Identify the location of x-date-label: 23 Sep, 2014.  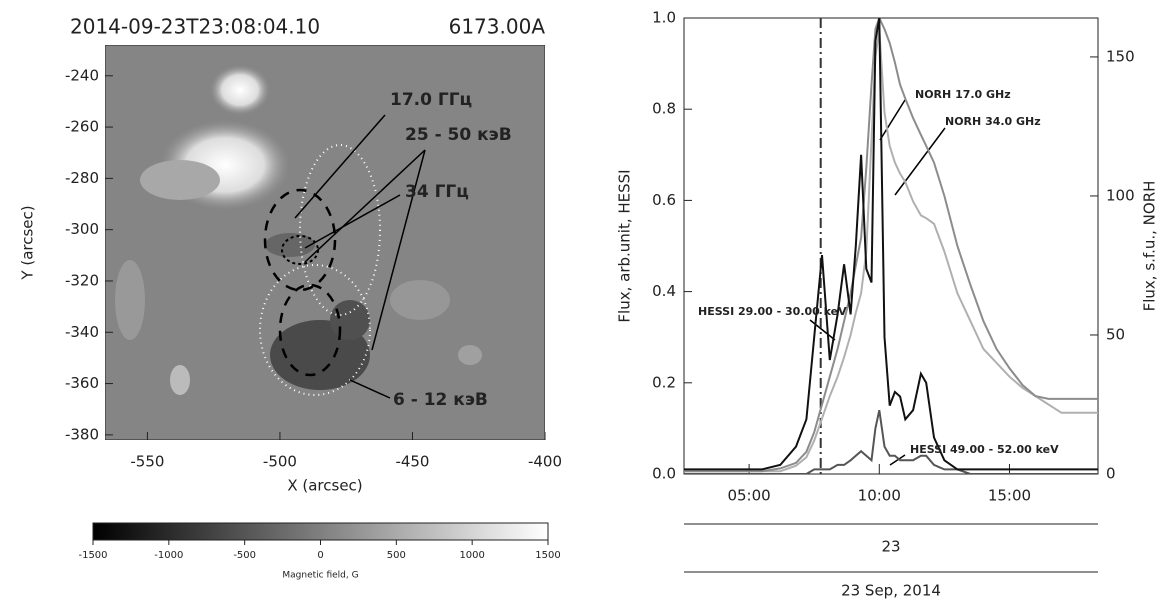
(891, 591).